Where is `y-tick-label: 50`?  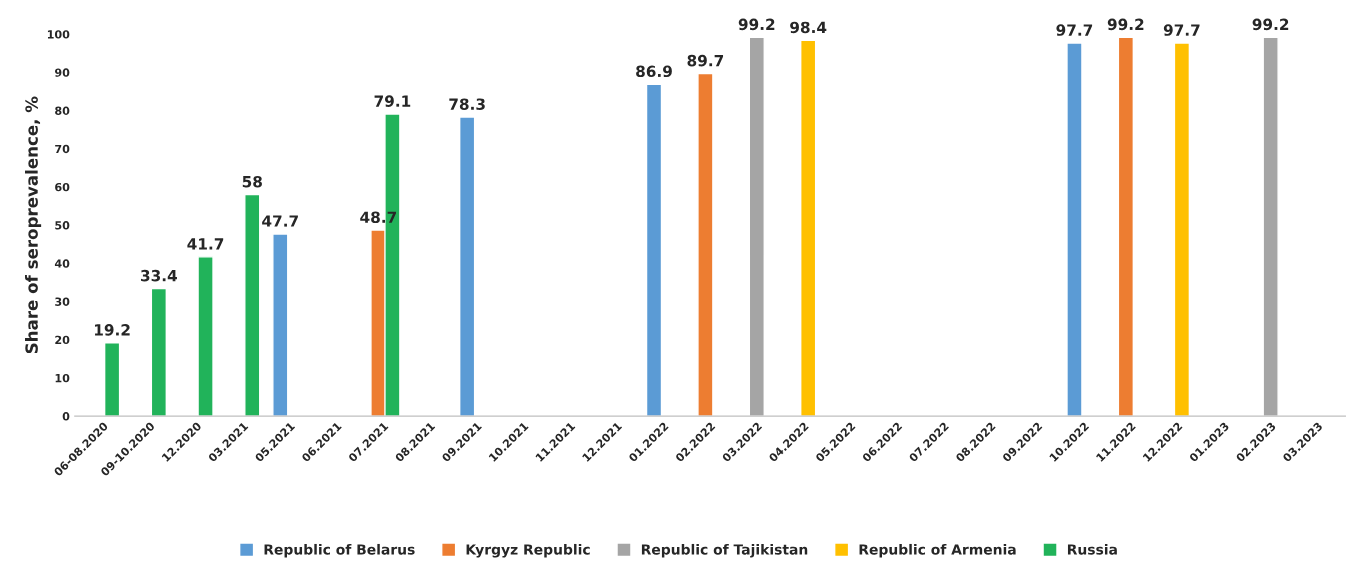
y-tick-label: 50 is located at coordinates (62, 225).